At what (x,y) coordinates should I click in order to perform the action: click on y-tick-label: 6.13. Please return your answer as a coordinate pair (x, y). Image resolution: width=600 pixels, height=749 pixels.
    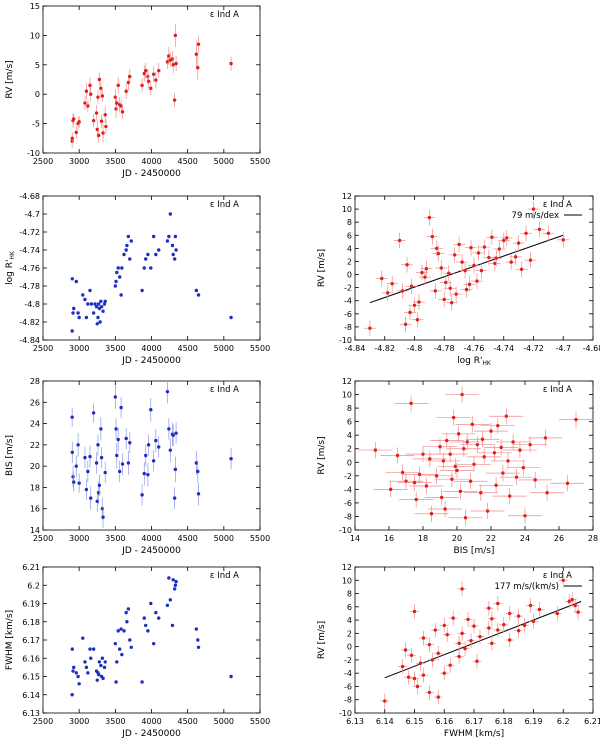
    Looking at the image, I should click on (31, 713).